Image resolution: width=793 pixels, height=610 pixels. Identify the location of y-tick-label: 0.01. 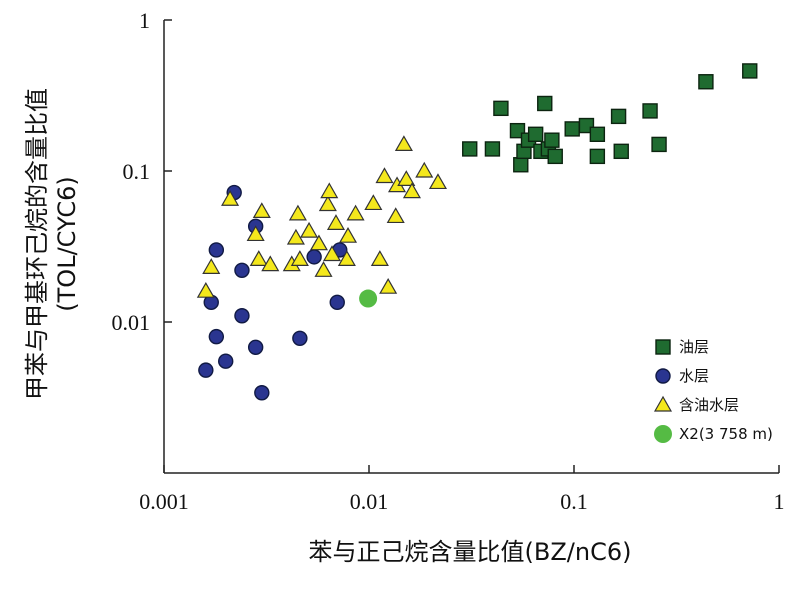
(131, 322).